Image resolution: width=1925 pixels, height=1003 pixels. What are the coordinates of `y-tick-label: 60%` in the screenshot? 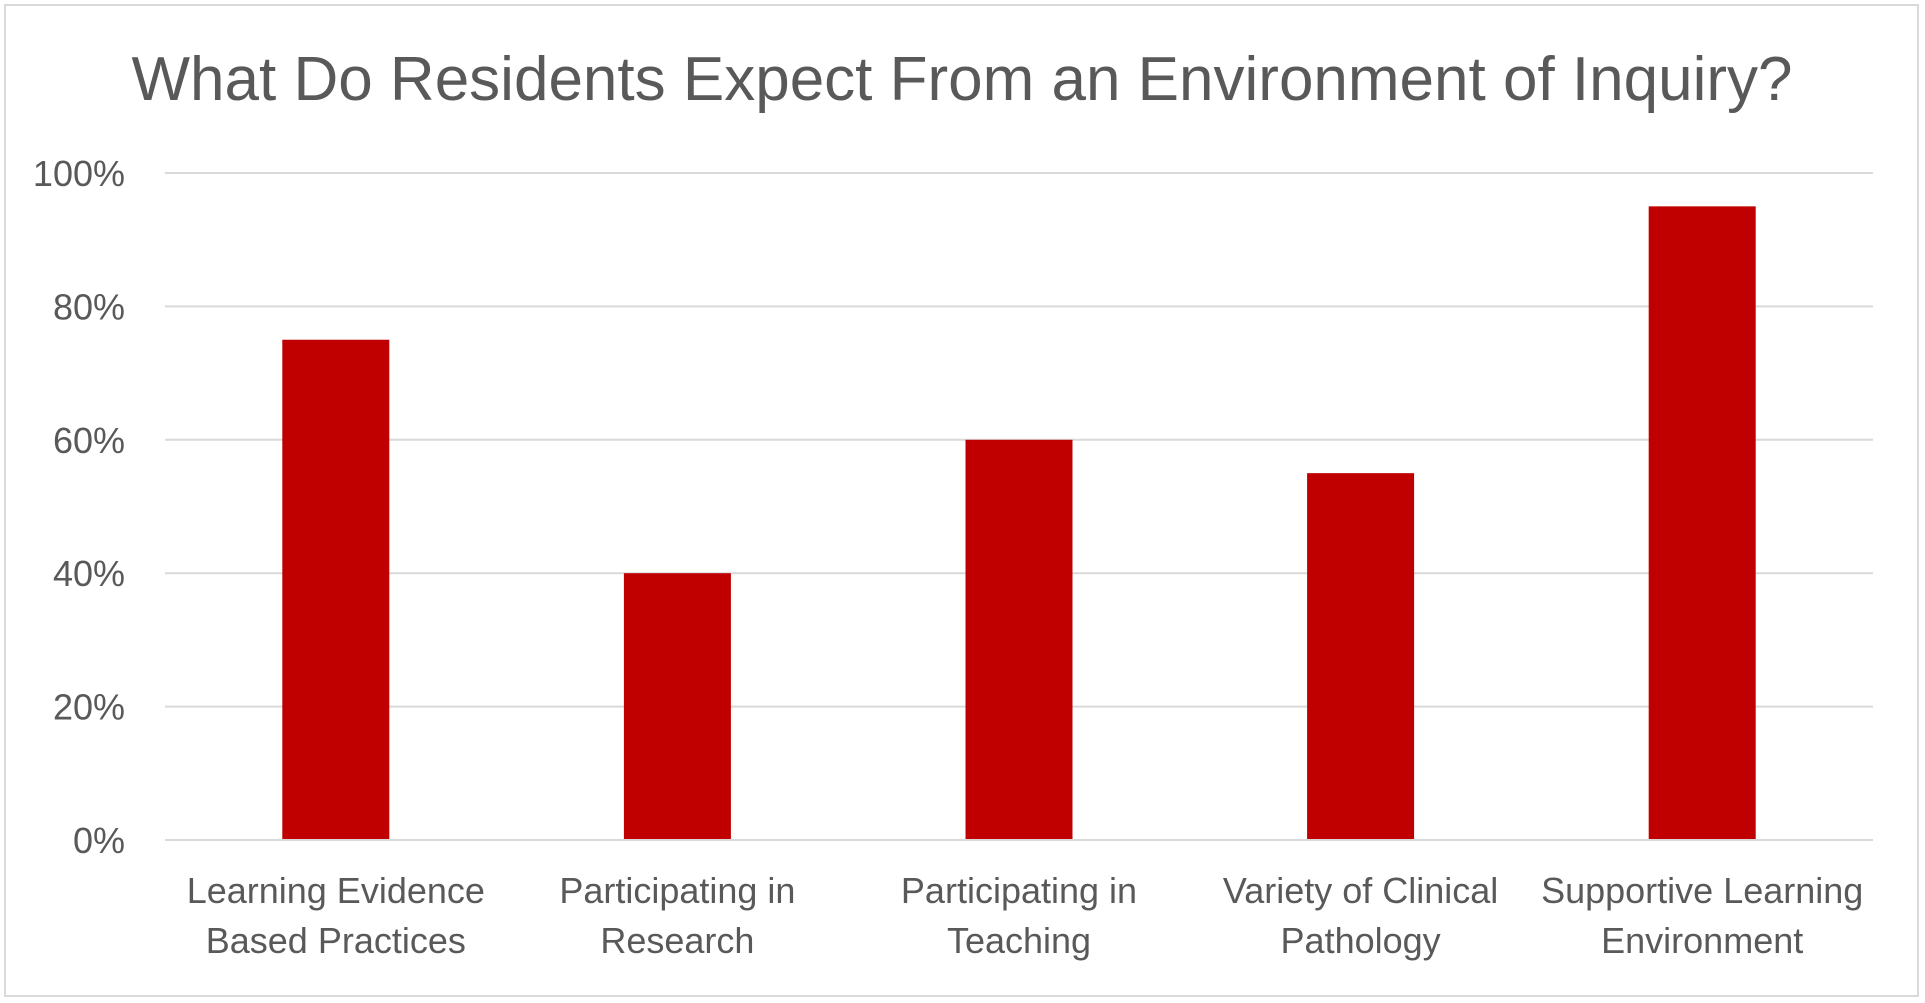 It's located at (89, 440).